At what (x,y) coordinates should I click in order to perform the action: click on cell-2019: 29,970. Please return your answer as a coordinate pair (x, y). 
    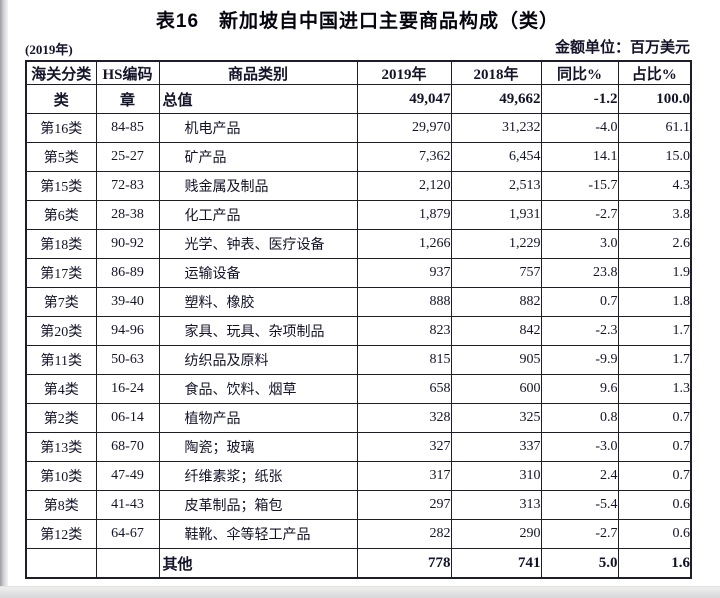
    Looking at the image, I should click on (404, 128).